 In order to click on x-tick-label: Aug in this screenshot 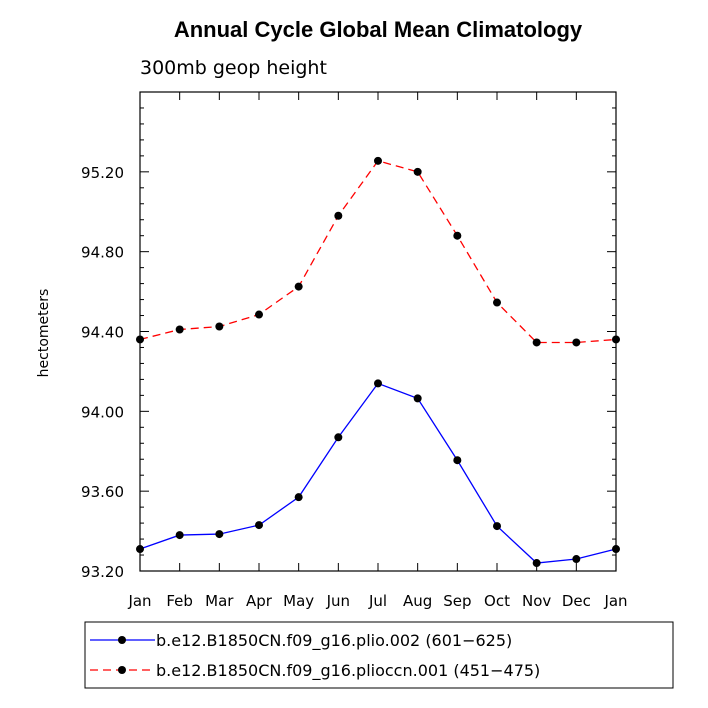, I will do `click(417, 601)`.